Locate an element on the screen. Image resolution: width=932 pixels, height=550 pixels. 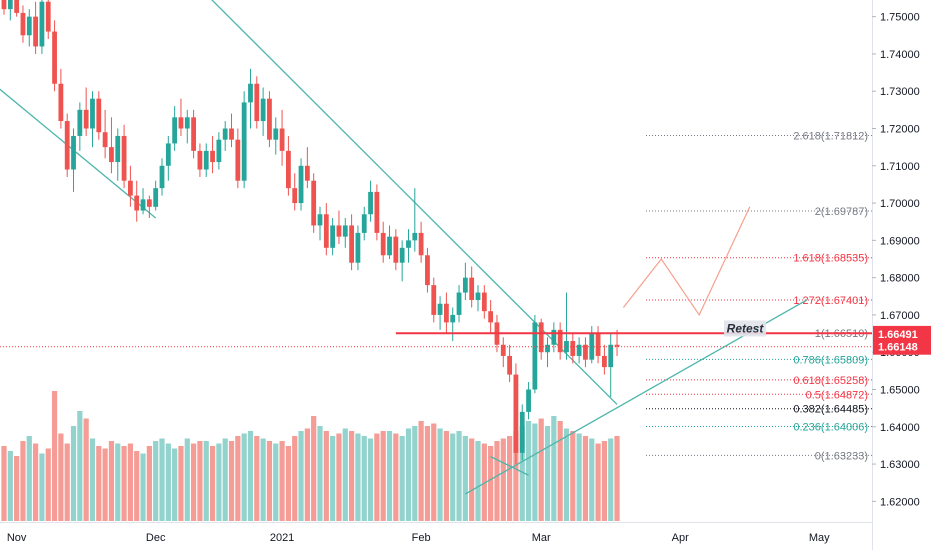
fib-level-label: 0.236(1.64006) is located at coordinates (830, 428).